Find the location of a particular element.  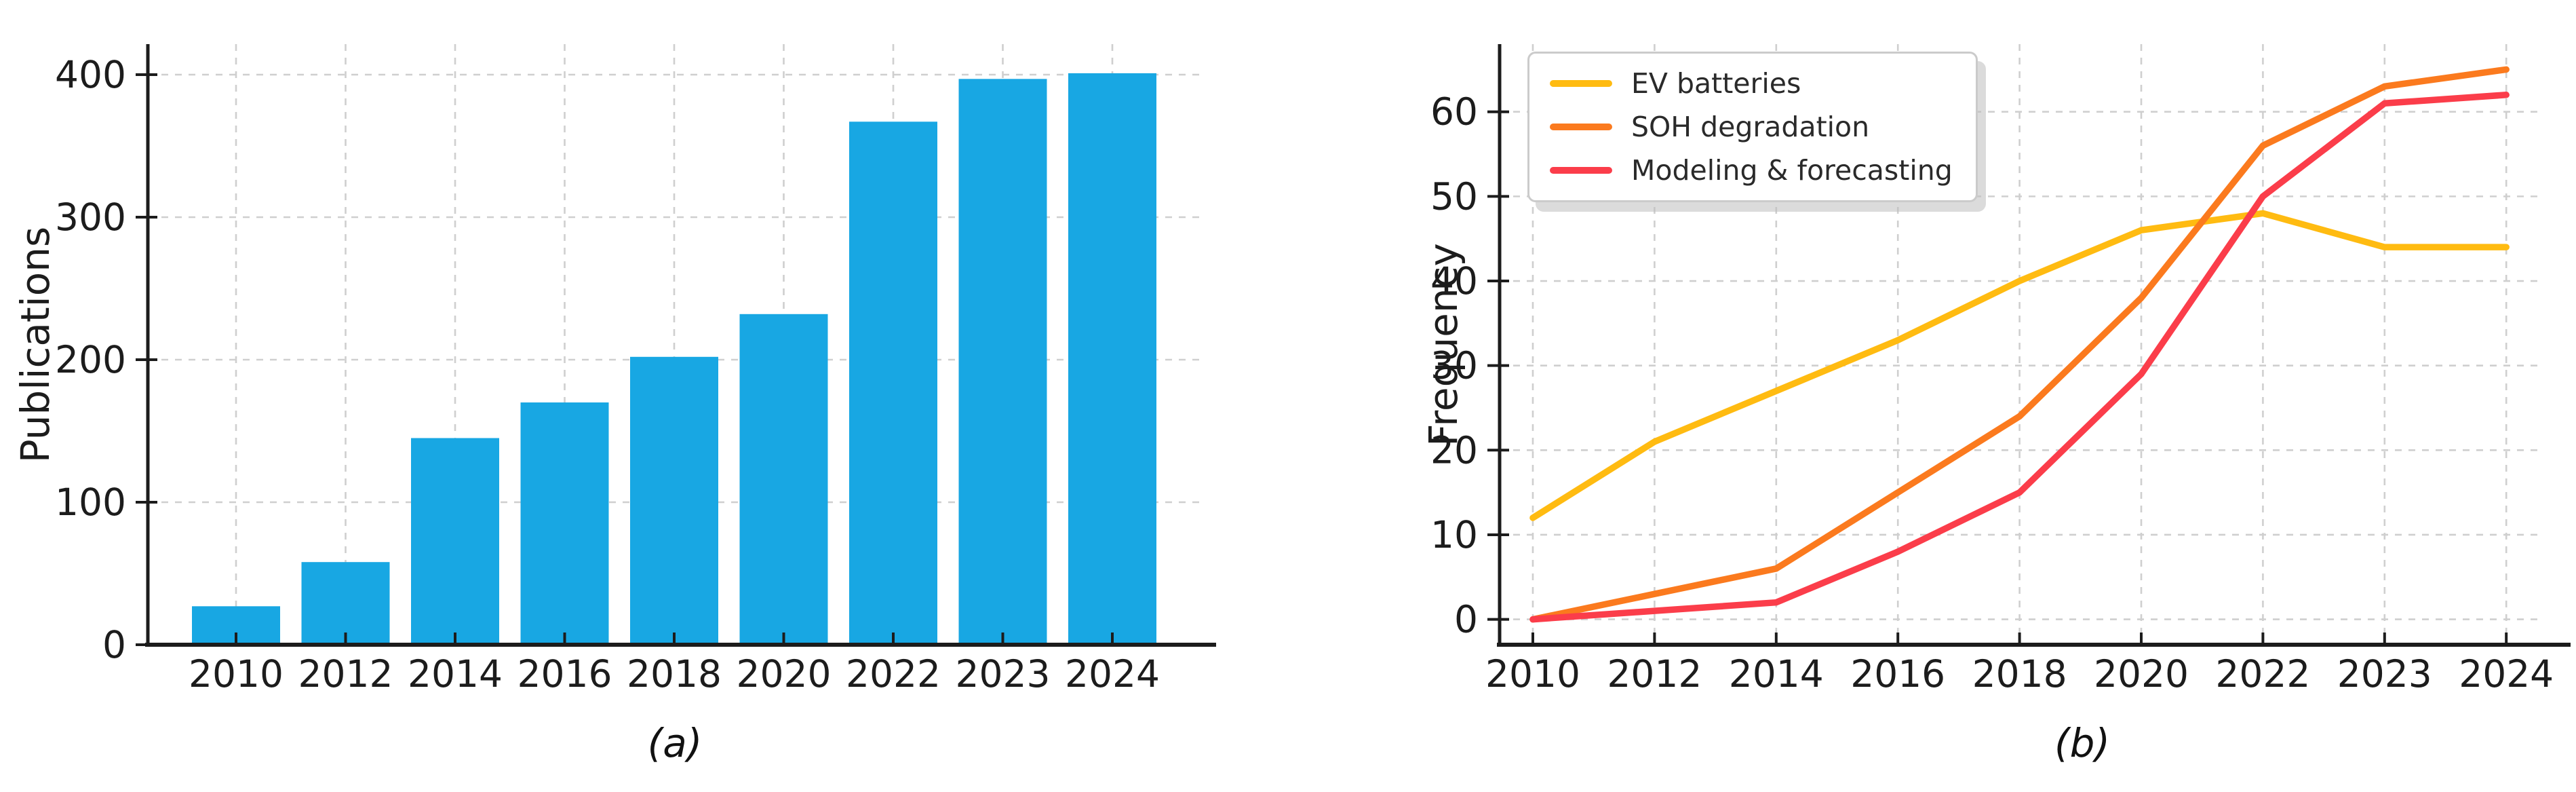

caption-panel-b: (b) is located at coordinates (2082, 743).